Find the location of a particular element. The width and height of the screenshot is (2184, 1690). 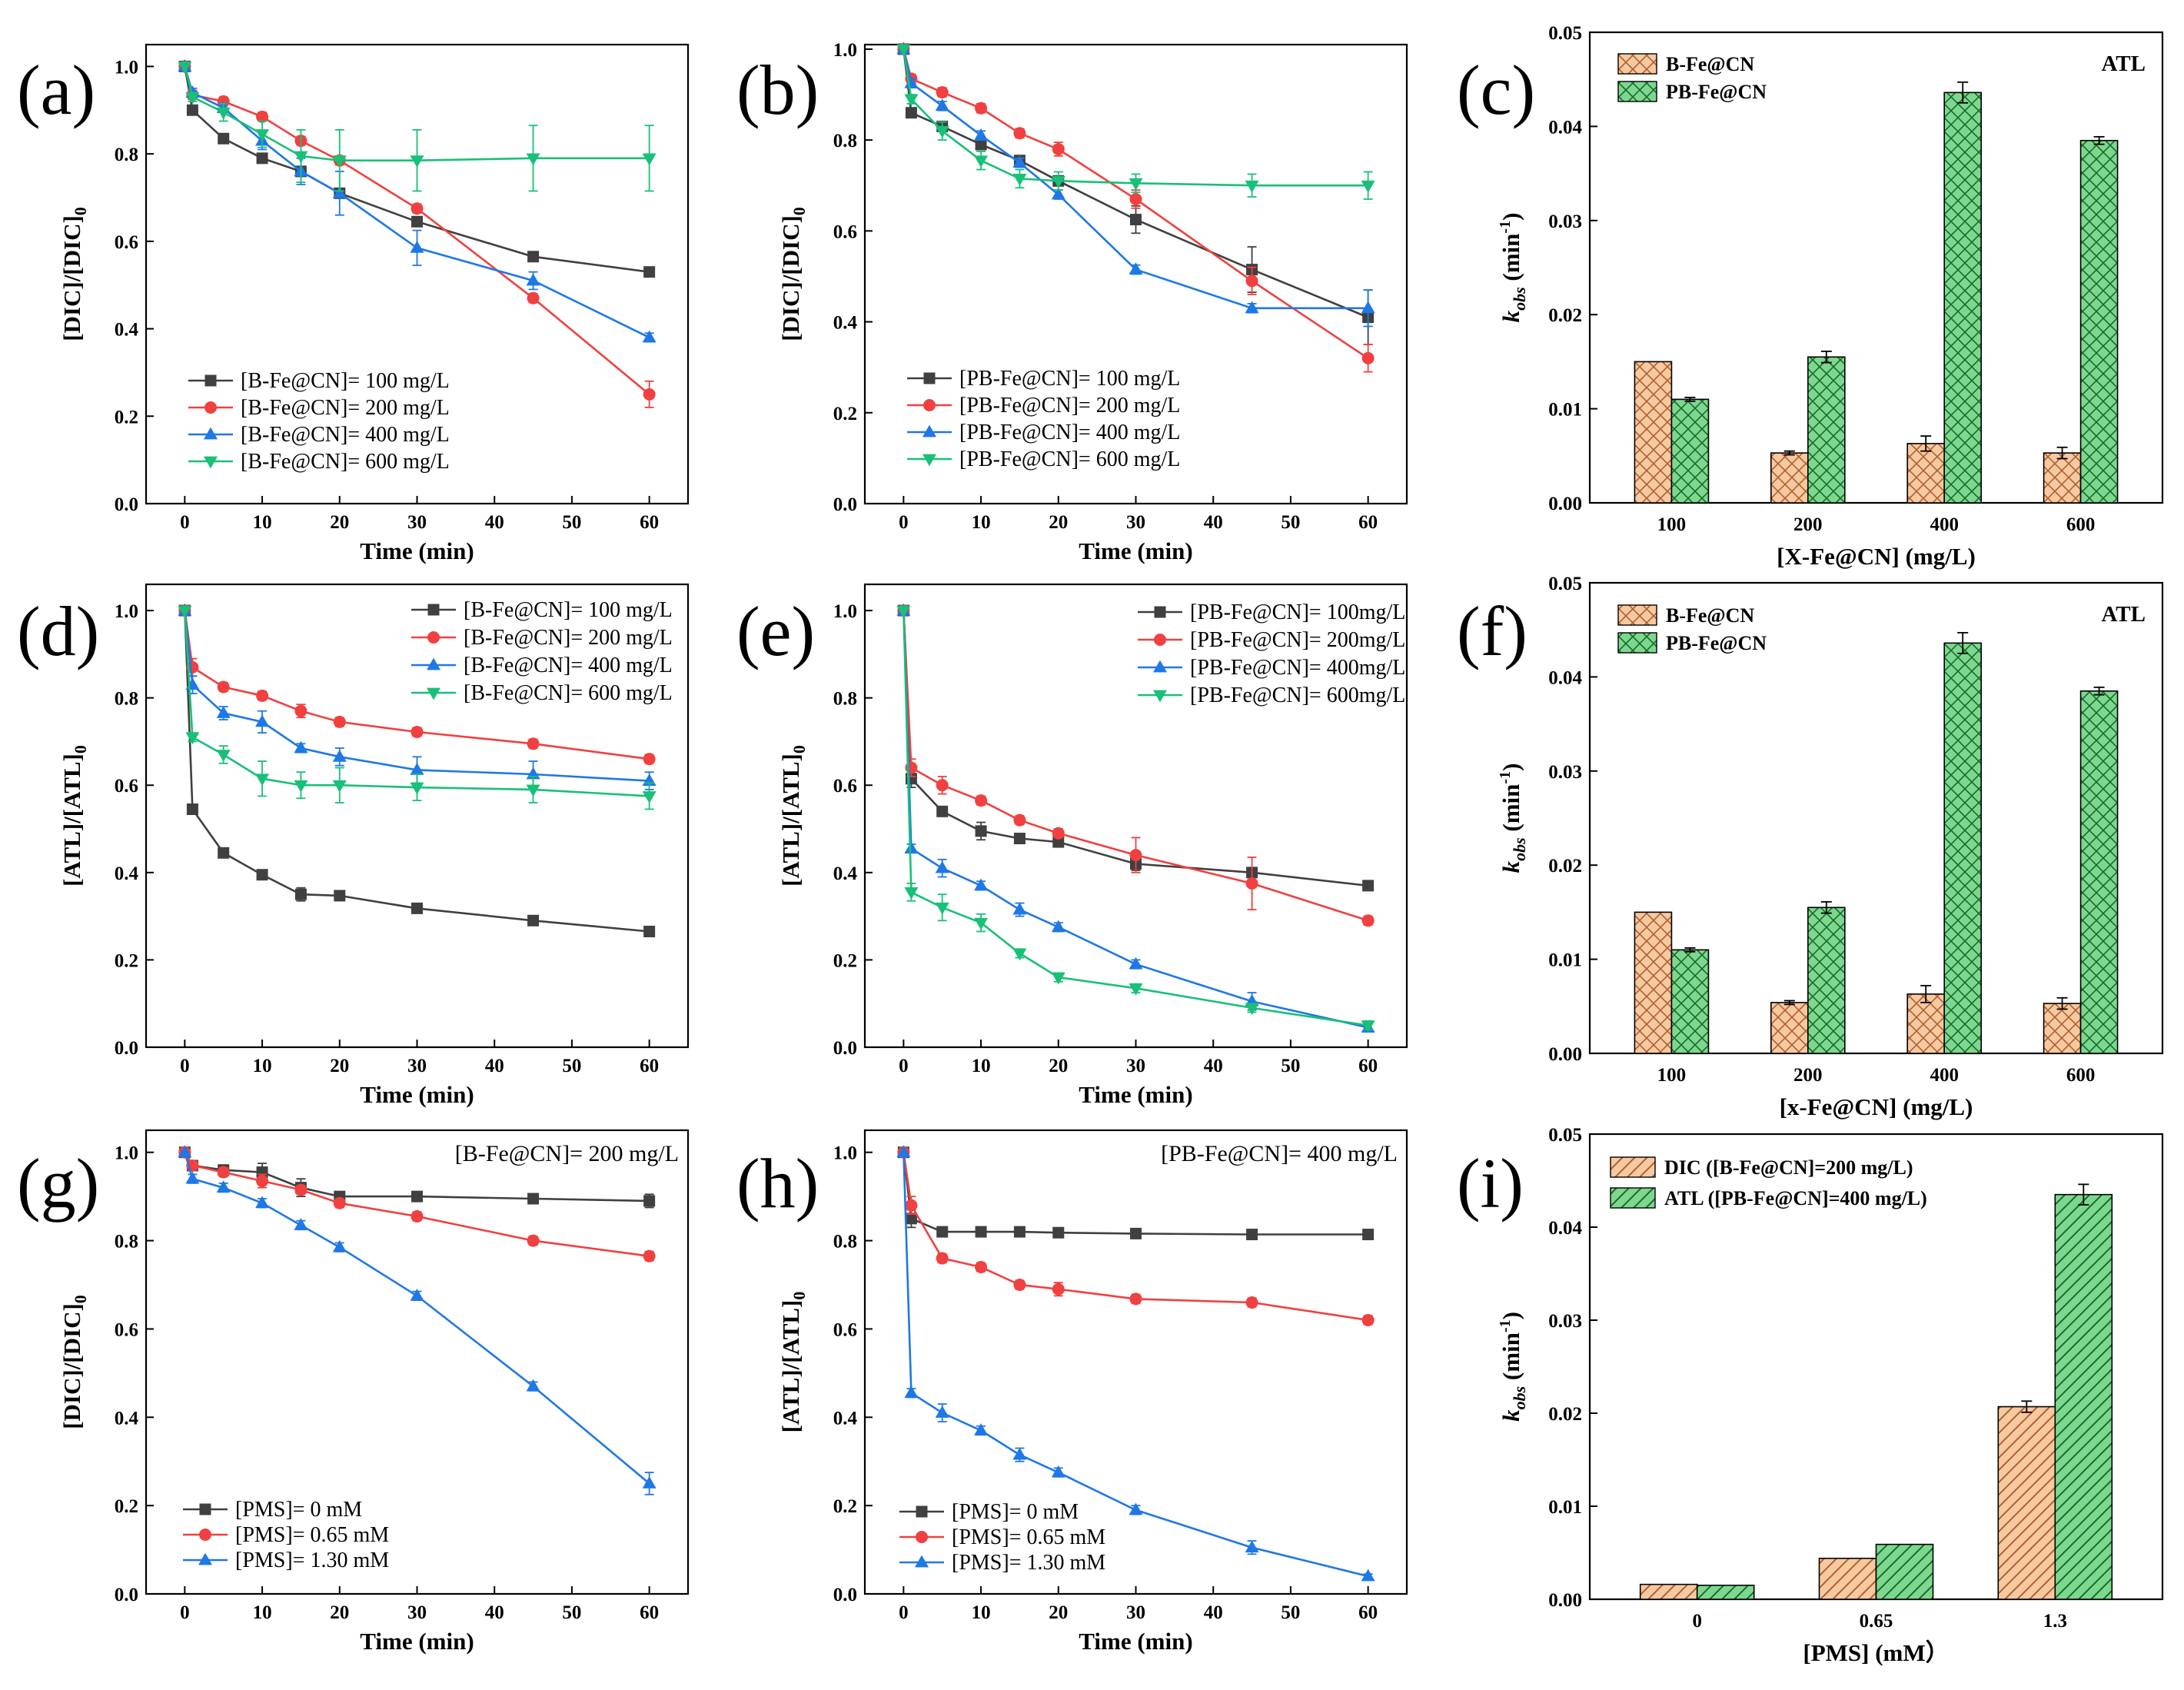

legend-label: [B-Fe@CN]= 100 mg/L is located at coordinates (569, 610).